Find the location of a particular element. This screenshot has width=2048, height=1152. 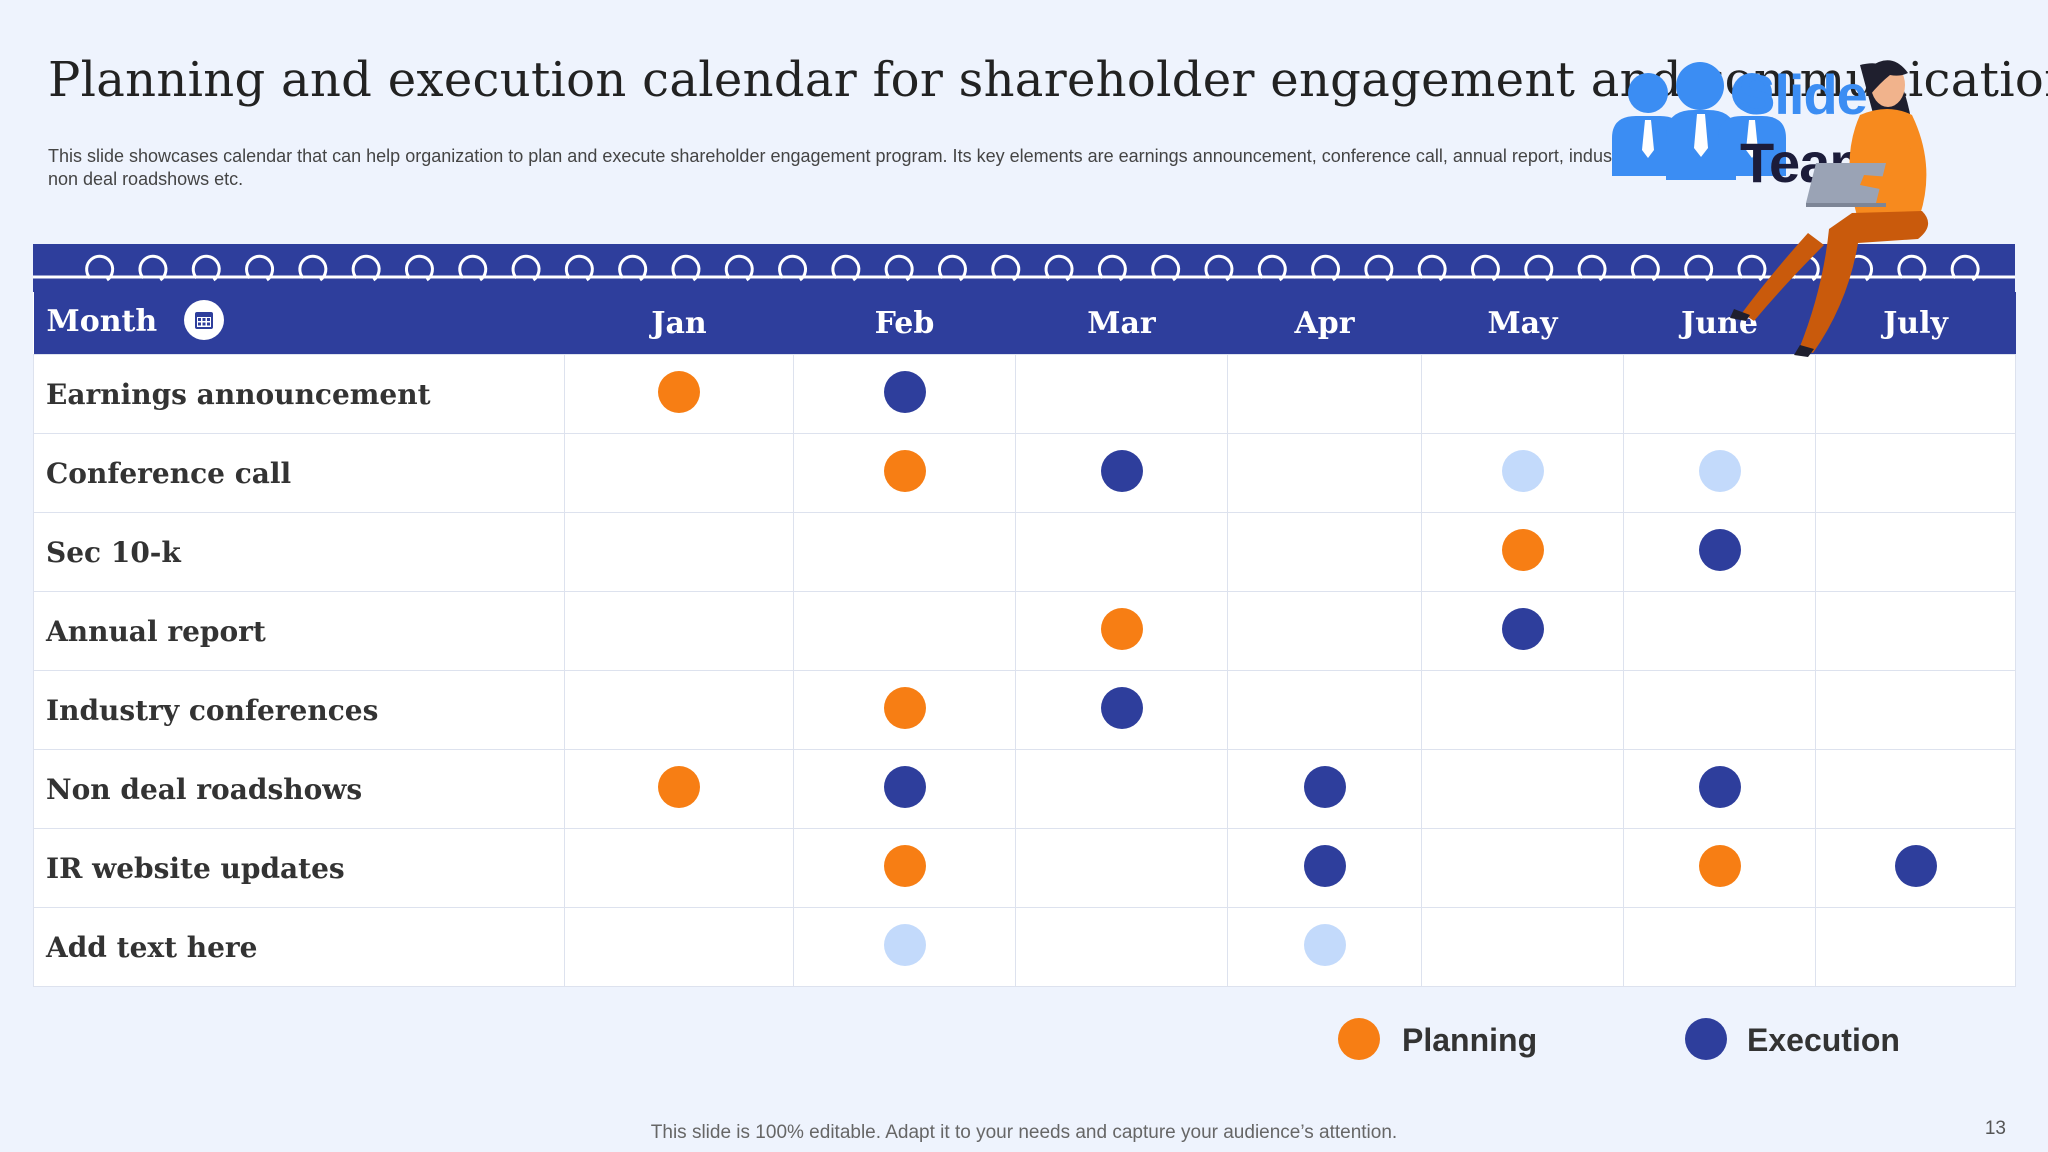

month-header-jan: Jan is located at coordinates (679, 323).